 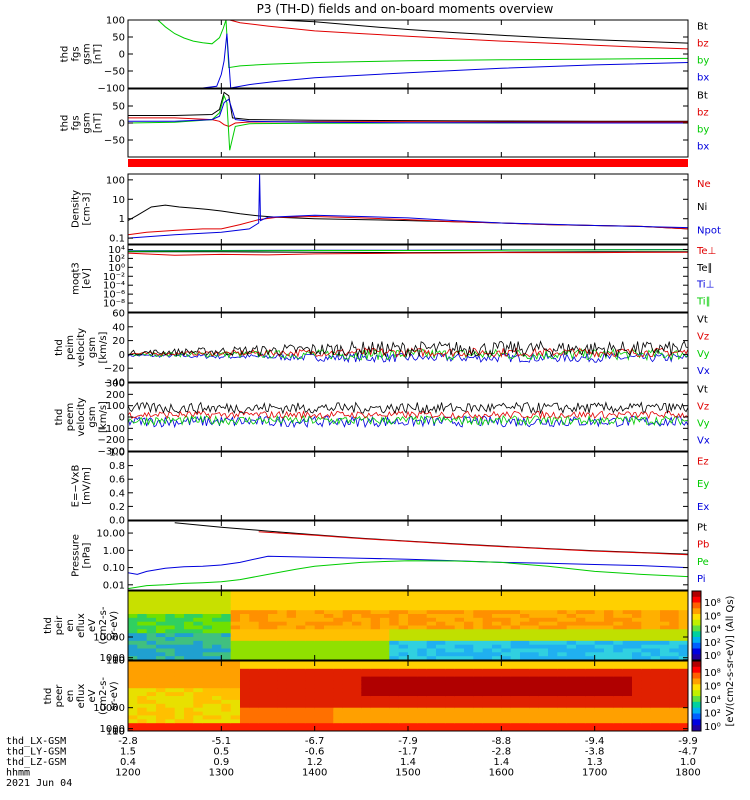 I want to click on bar-strip, so click(x=408, y=163).